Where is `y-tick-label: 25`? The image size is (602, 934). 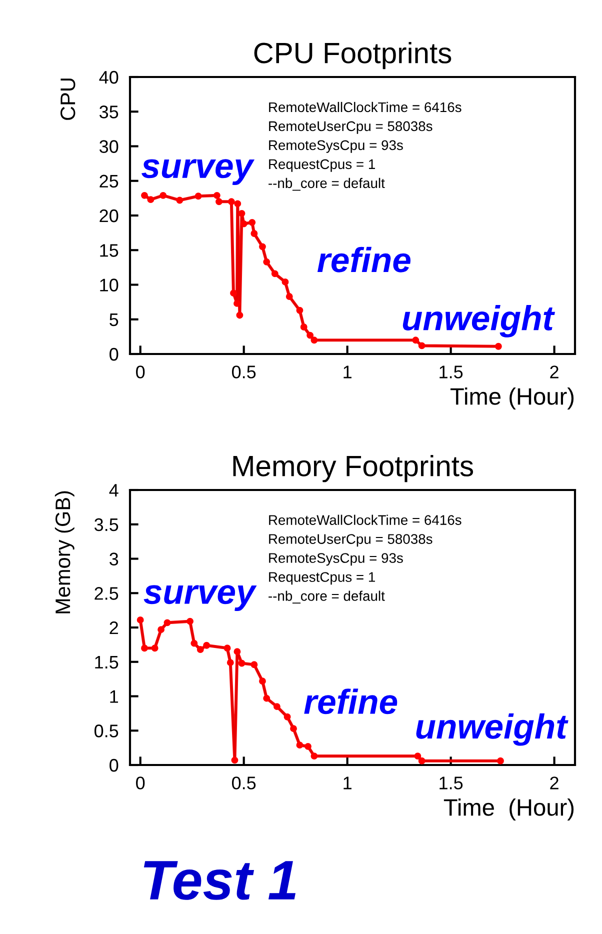 y-tick-label: 25 is located at coordinates (109, 181).